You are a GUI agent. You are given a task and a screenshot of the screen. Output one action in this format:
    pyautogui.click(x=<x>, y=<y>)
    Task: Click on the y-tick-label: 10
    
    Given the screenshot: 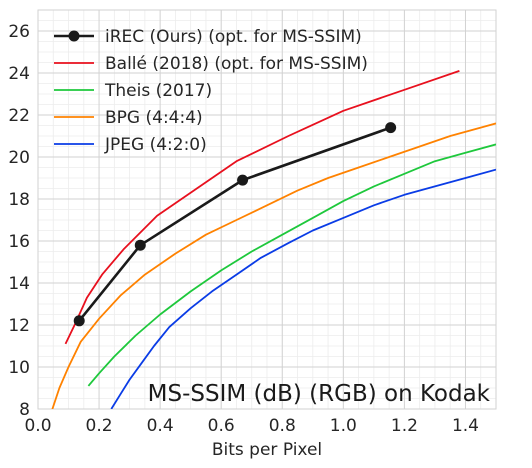 What is the action you would take?
    pyautogui.click(x=19, y=368)
    